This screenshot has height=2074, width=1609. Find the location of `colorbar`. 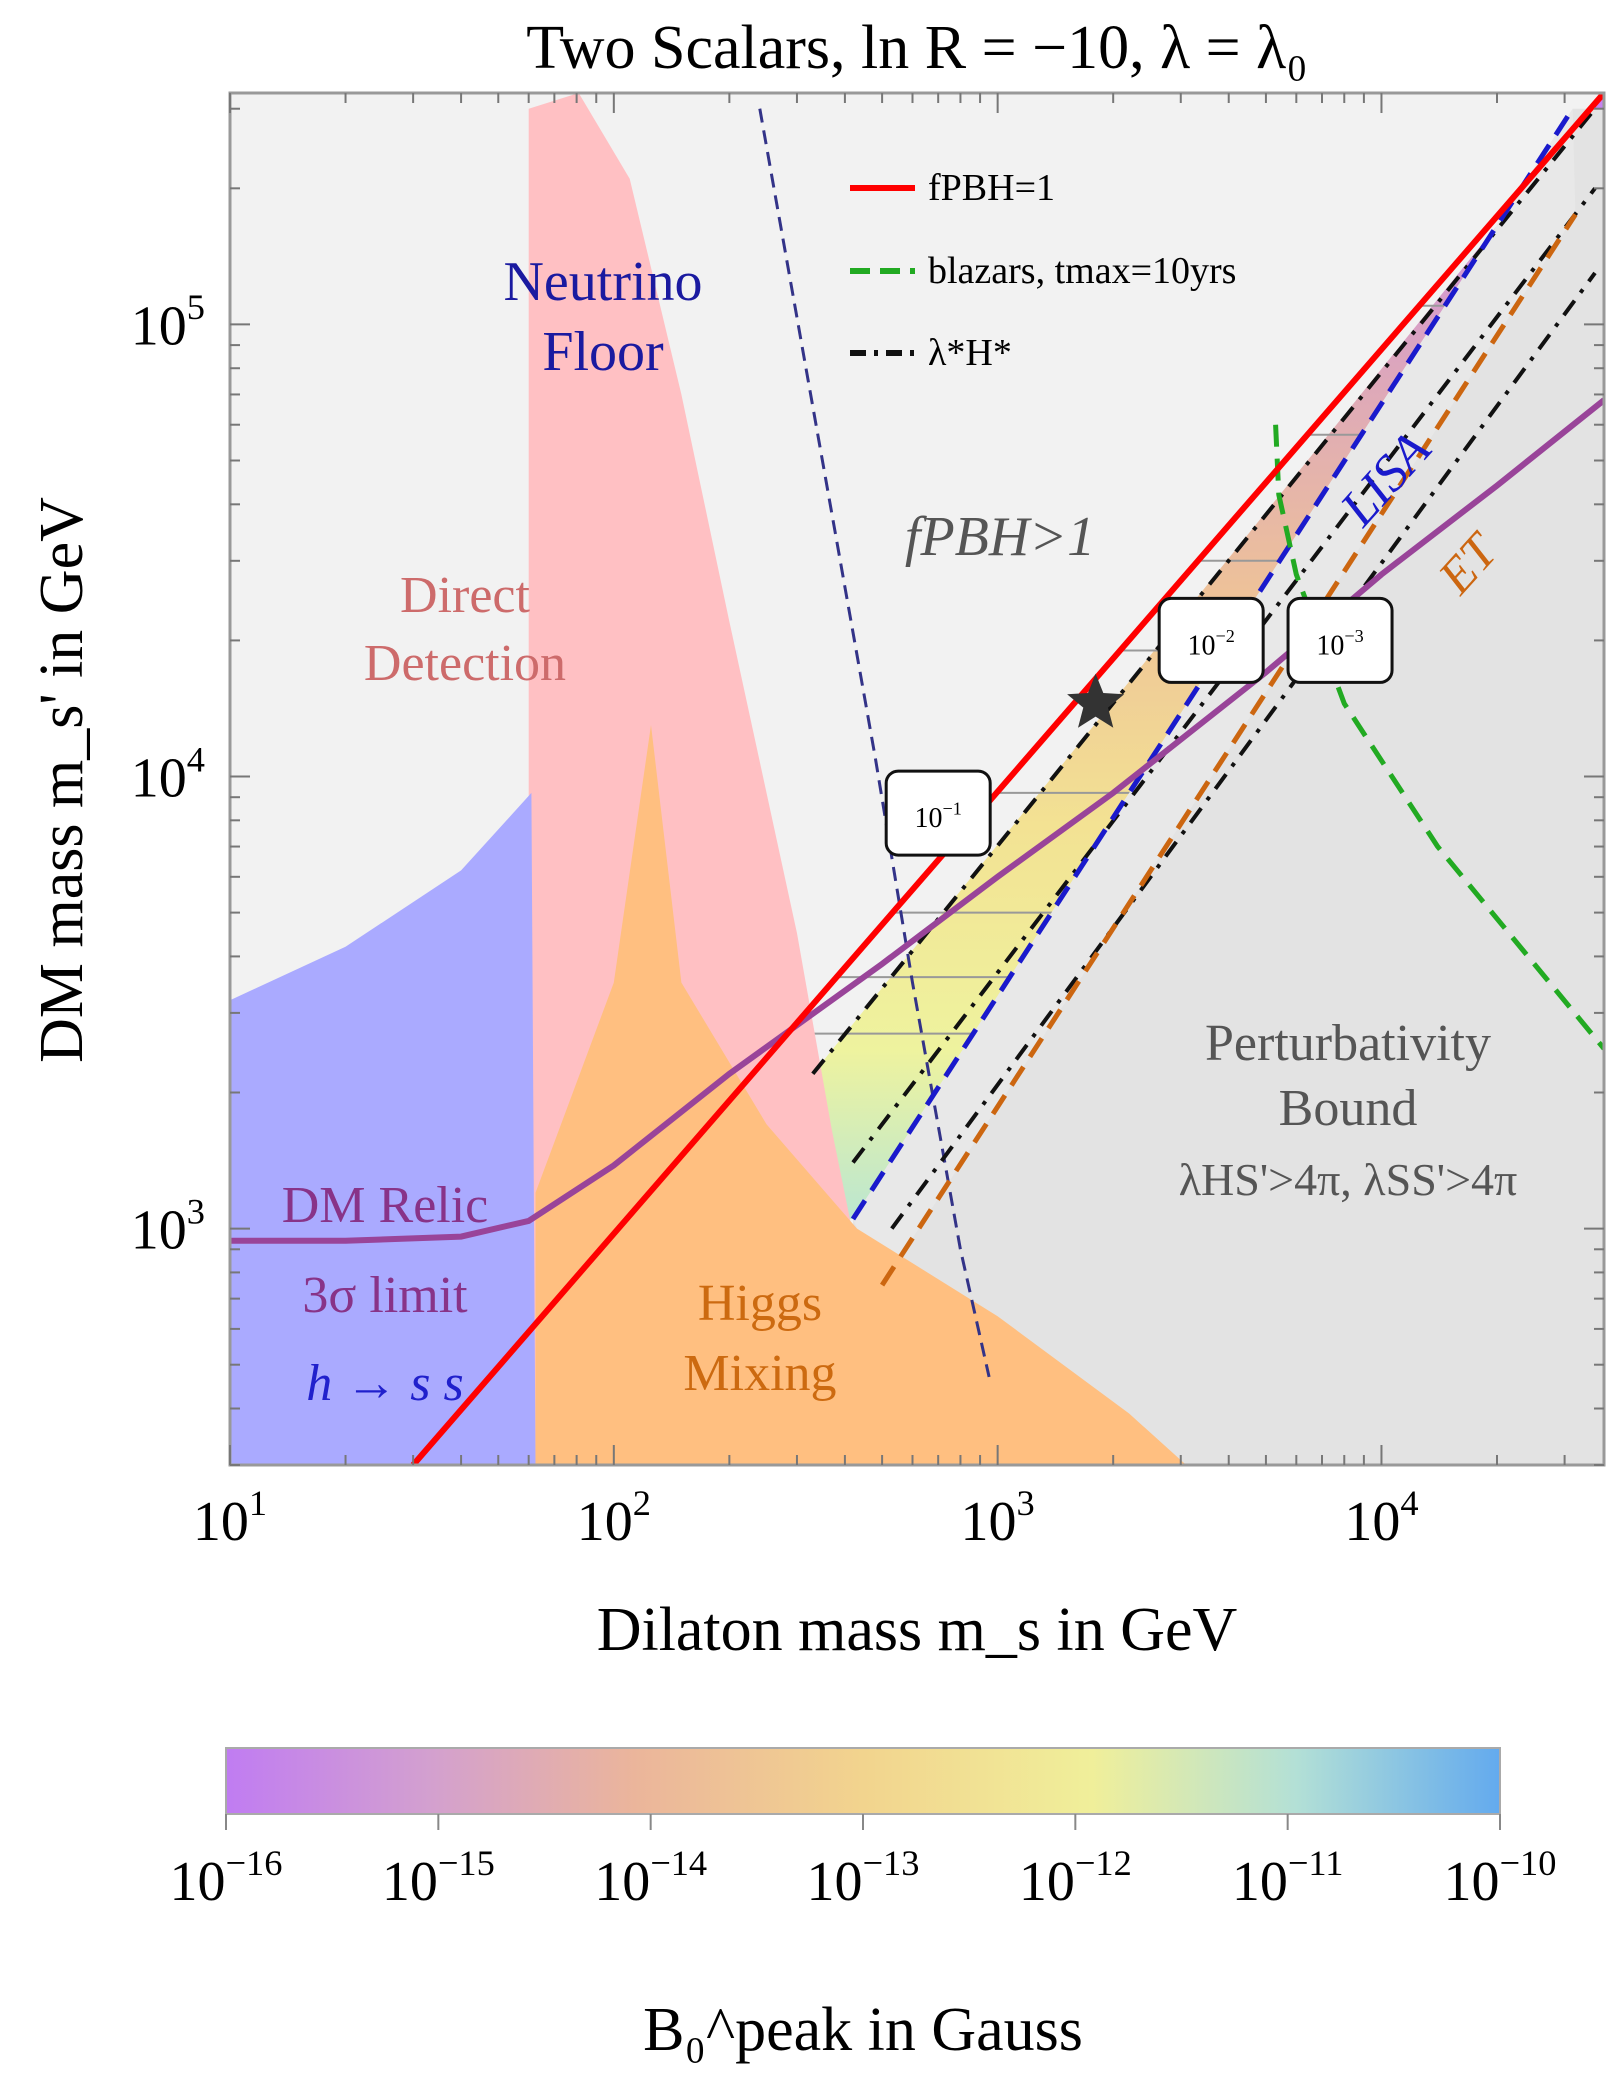

colorbar is located at coordinates (863, 1781).